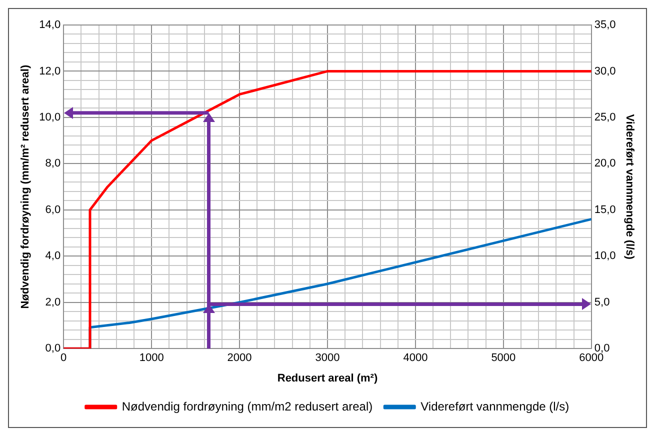 The height and width of the screenshot is (436, 655). What do you see at coordinates (50, 71) in the screenshot?
I see `y-tick-label: 12,0` at bounding box center [50, 71].